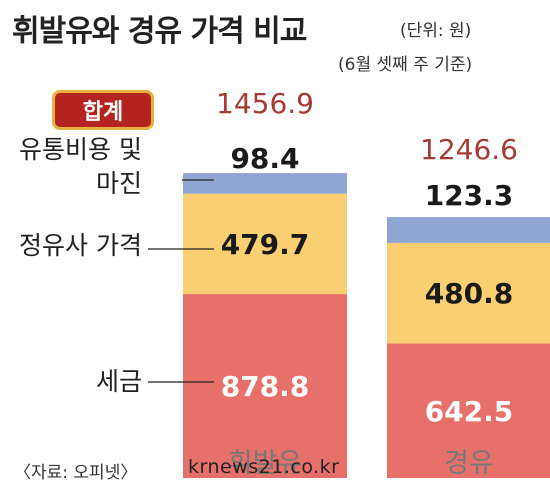  I want to click on category-label-1: 경유, so click(469, 463).